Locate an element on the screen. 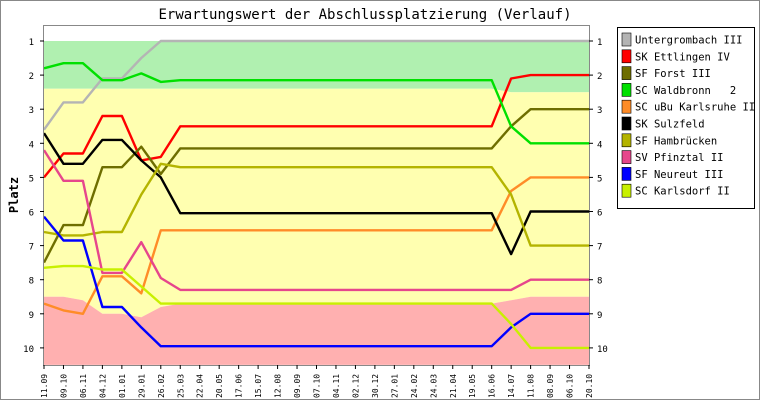 The height and width of the screenshot is (405, 760). legend-label: SV Pfinztal II is located at coordinates (679, 158).